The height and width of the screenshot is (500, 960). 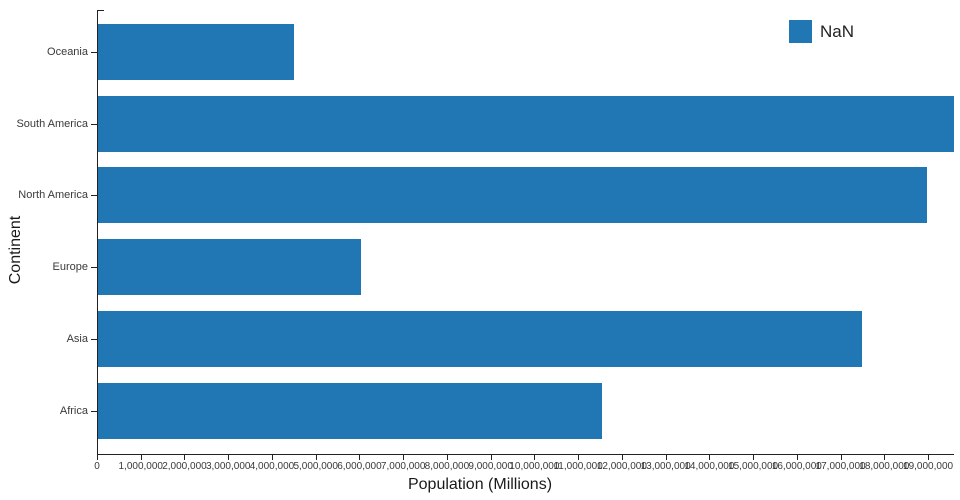 I want to click on y-tick-label: Europe, so click(x=70, y=267).